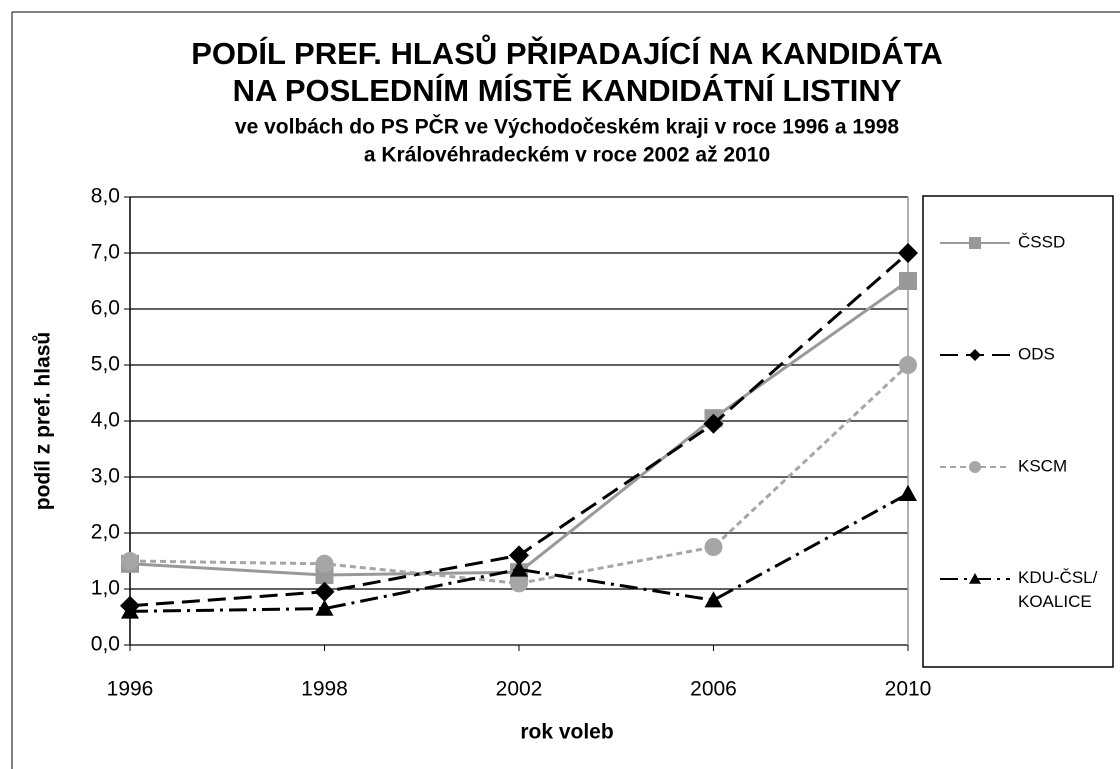 This screenshot has width=1120, height=769. Describe the element at coordinates (105, 252) in the screenshot. I see `y-tick-label: 7,0` at that location.